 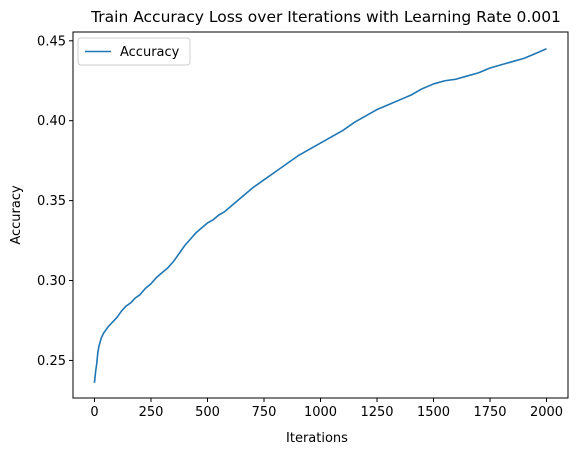 I want to click on x-tick-label: 500, so click(x=207, y=412).